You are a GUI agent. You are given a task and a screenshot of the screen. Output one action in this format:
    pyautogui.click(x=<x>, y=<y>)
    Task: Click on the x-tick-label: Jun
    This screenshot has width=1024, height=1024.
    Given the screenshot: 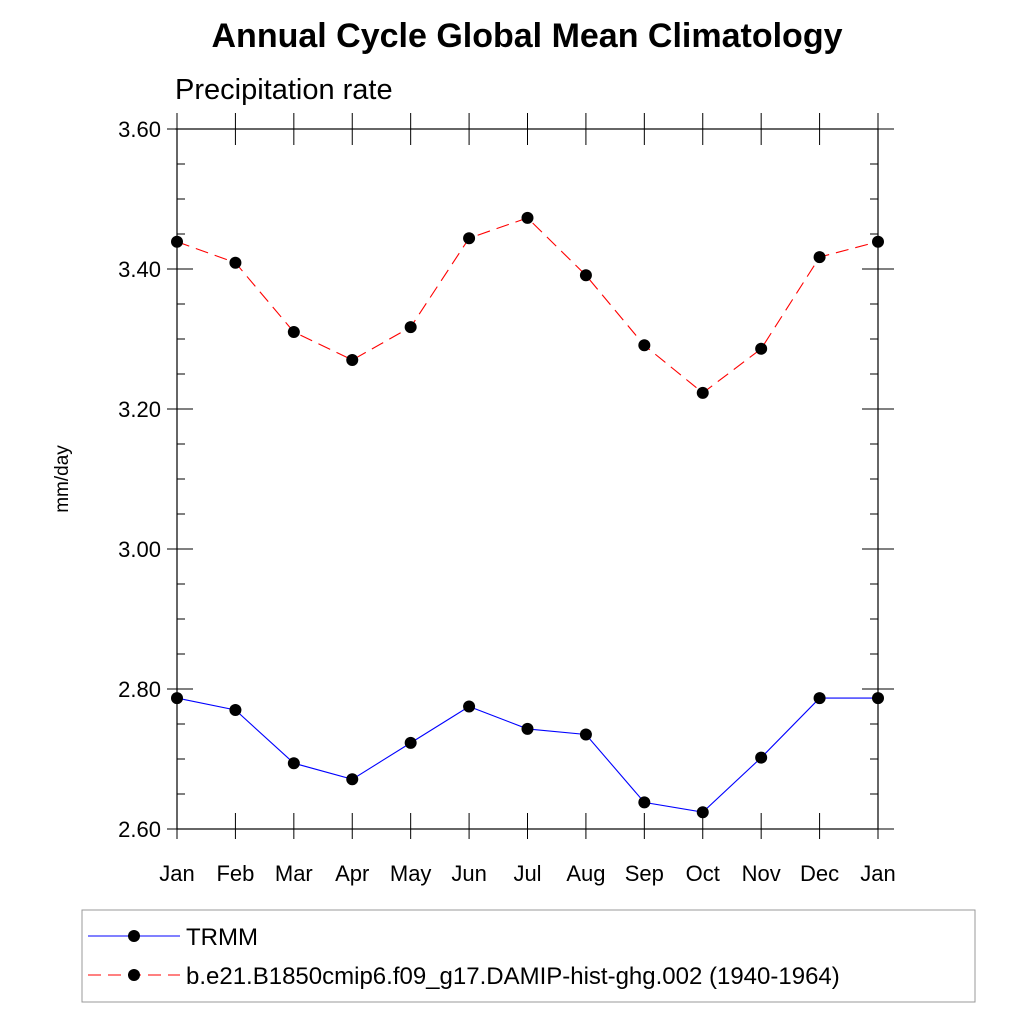 What is the action you would take?
    pyautogui.click(x=468, y=873)
    